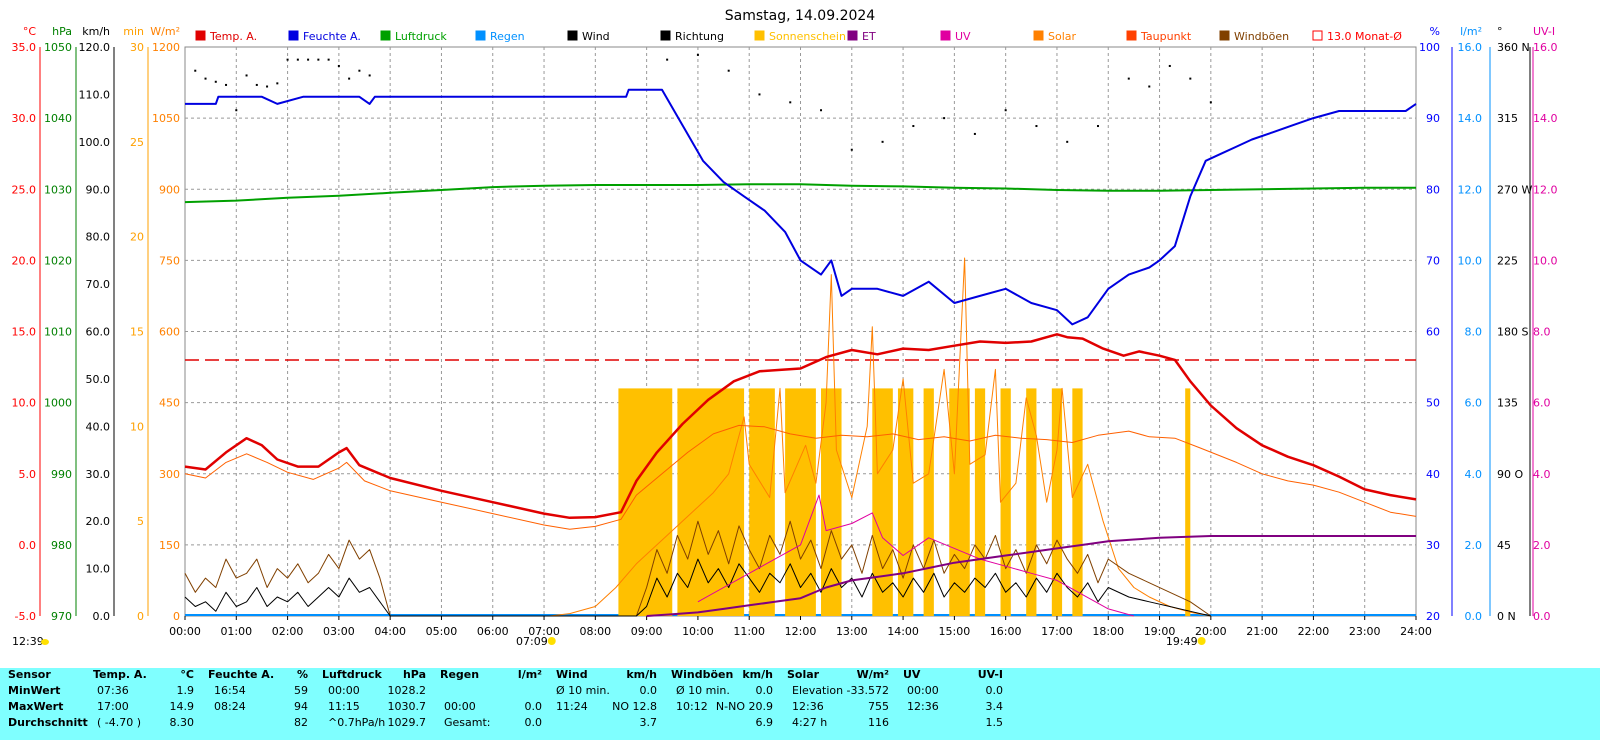 The image size is (1600, 740). I want to click on legend-label: 13.0 Monat-Ø, so click(1364, 36).